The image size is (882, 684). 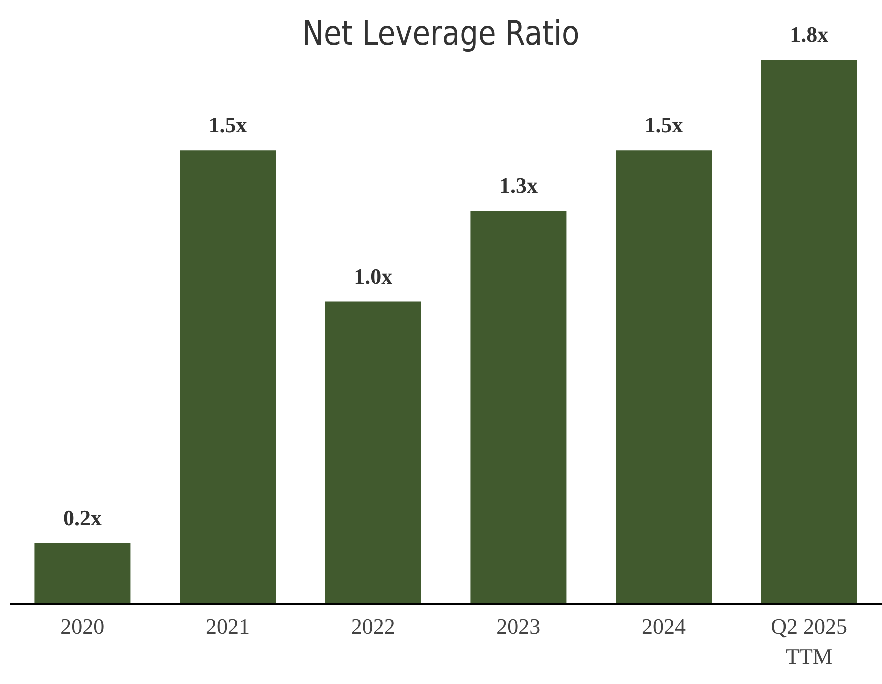 I want to click on x-tick-label: 2020, so click(x=82, y=626).